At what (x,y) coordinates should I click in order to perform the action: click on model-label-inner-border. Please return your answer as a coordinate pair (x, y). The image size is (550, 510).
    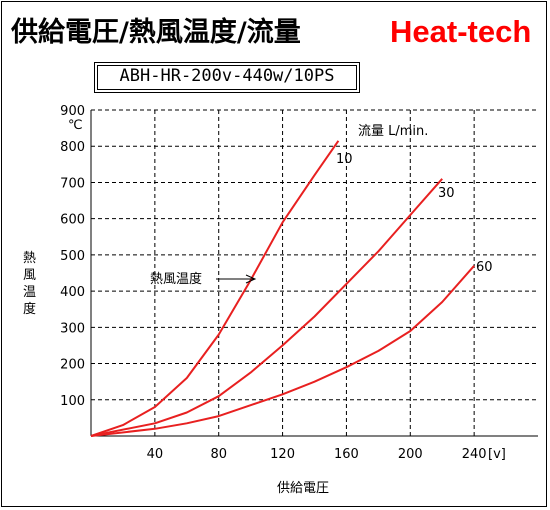
    Looking at the image, I should click on (227, 77).